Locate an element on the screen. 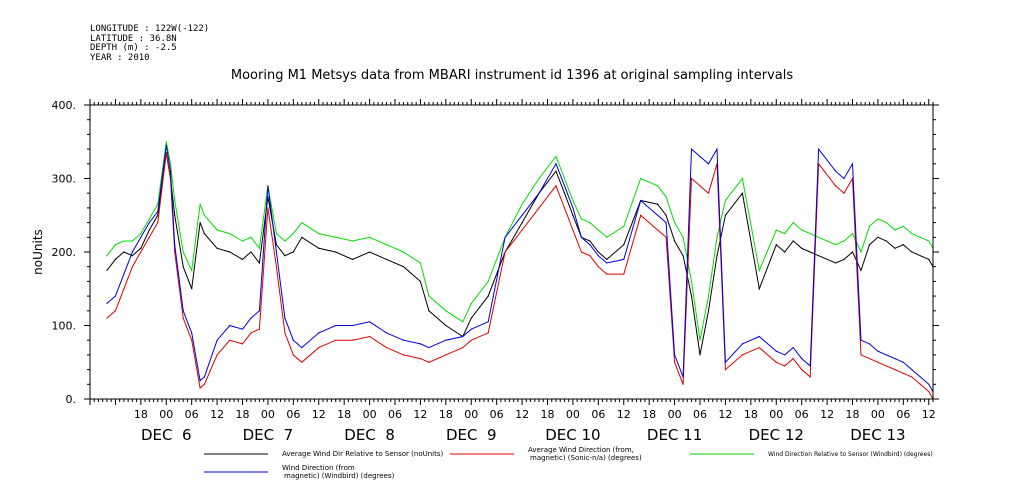 This screenshot has width=1009, height=504. x-tick-label: 12 is located at coordinates (929, 414).